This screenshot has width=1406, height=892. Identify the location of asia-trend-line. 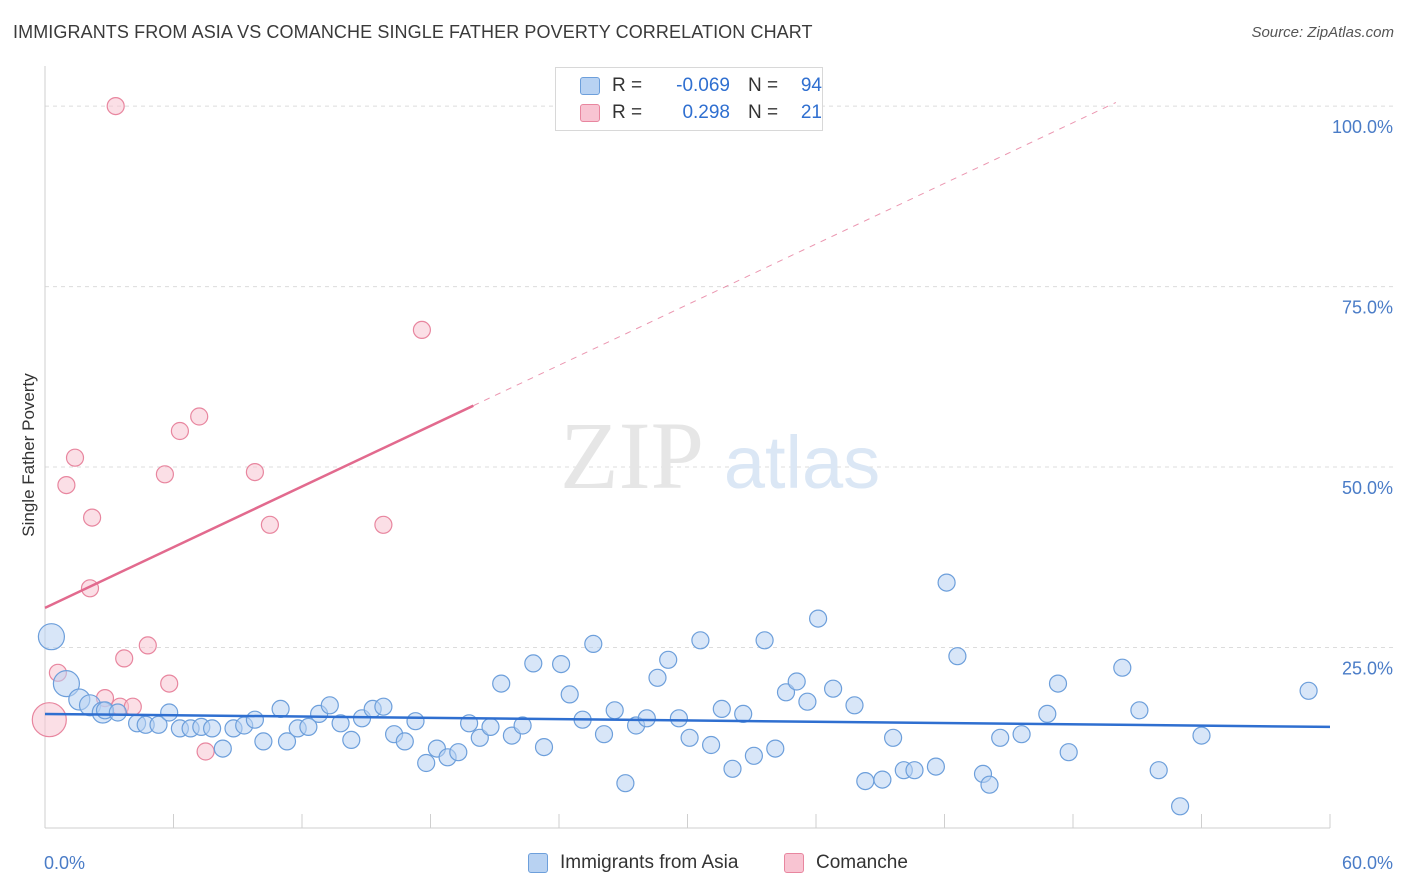
(687, 720).